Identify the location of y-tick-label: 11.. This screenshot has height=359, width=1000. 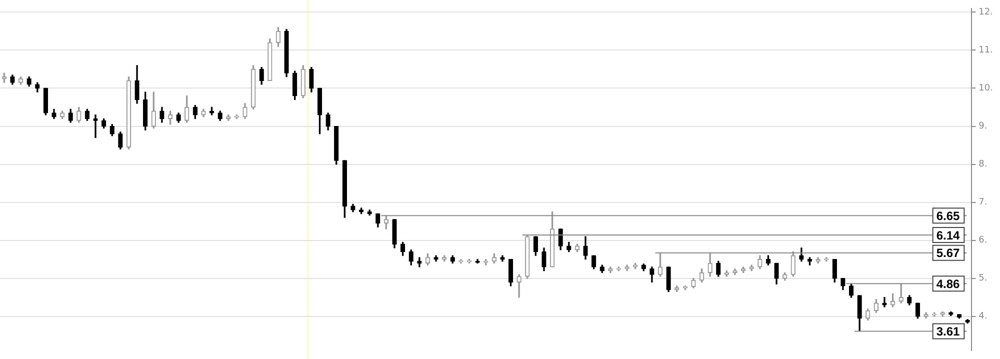
(986, 51).